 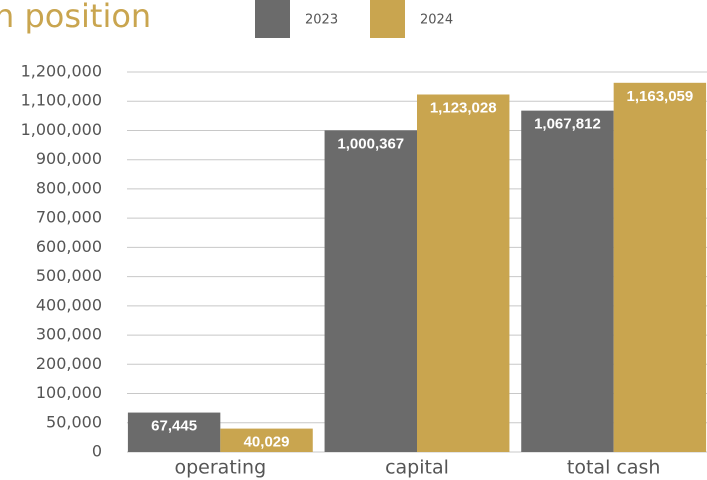 What do you see at coordinates (69, 158) in the screenshot?
I see `y-tick-label: 900,000` at bounding box center [69, 158].